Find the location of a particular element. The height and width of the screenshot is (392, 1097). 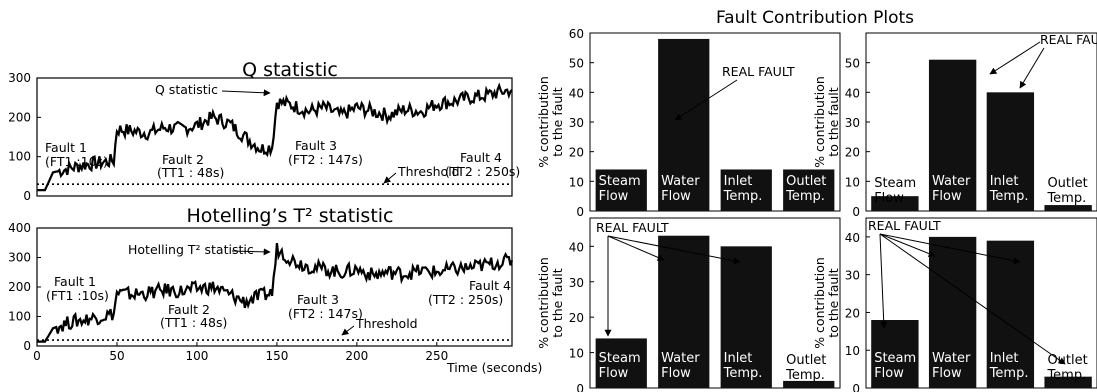

plot2-real-fault-label: REAL FAULT is located at coordinates (1068, 39).